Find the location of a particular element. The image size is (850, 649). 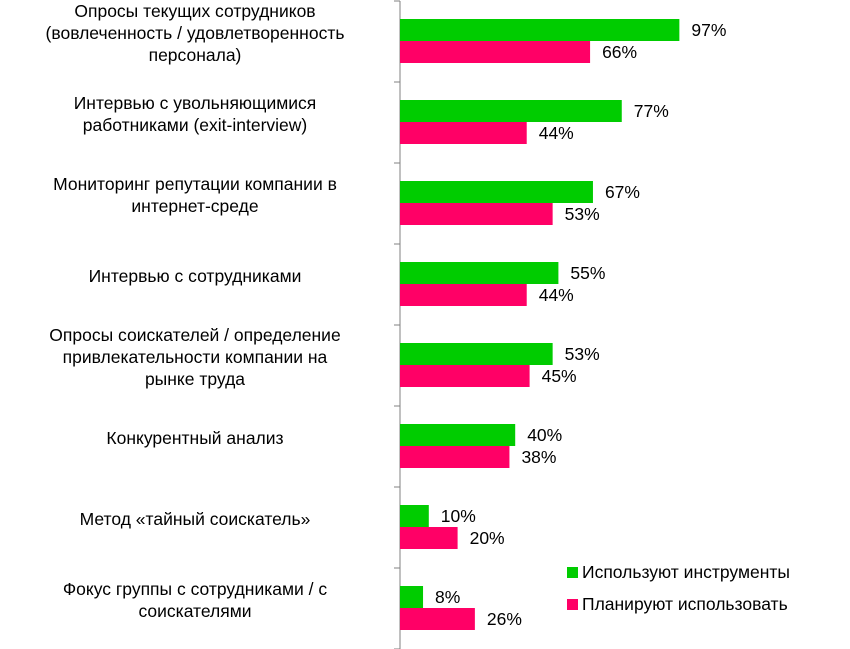

legend-item-1: Планируют использовать is located at coordinates (677, 604).